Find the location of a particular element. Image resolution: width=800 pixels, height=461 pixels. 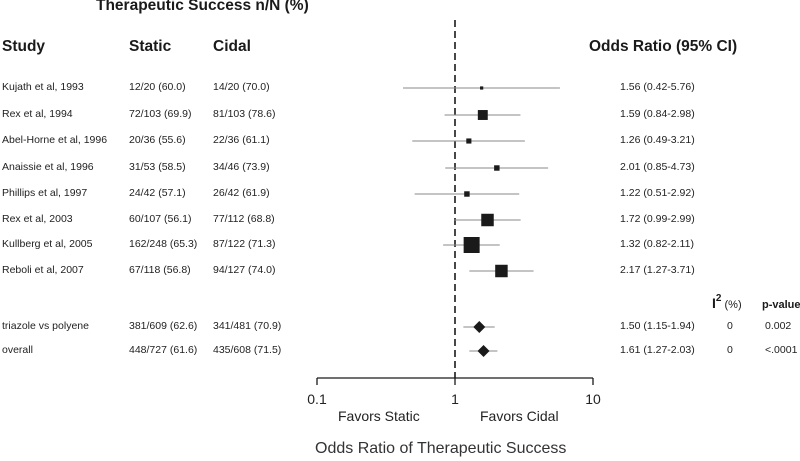

odds-ratio-value: 1.56 (0.42-5.76) is located at coordinates (657, 87).